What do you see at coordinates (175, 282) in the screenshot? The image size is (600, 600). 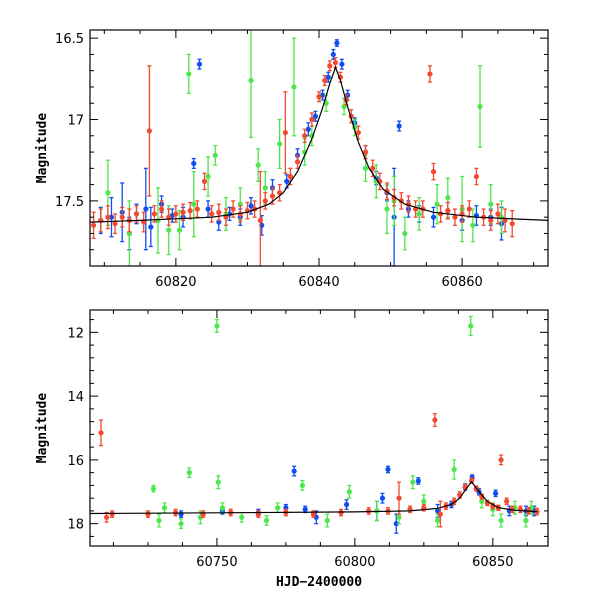 I see `x-tick-label: 60820` at bounding box center [175, 282].